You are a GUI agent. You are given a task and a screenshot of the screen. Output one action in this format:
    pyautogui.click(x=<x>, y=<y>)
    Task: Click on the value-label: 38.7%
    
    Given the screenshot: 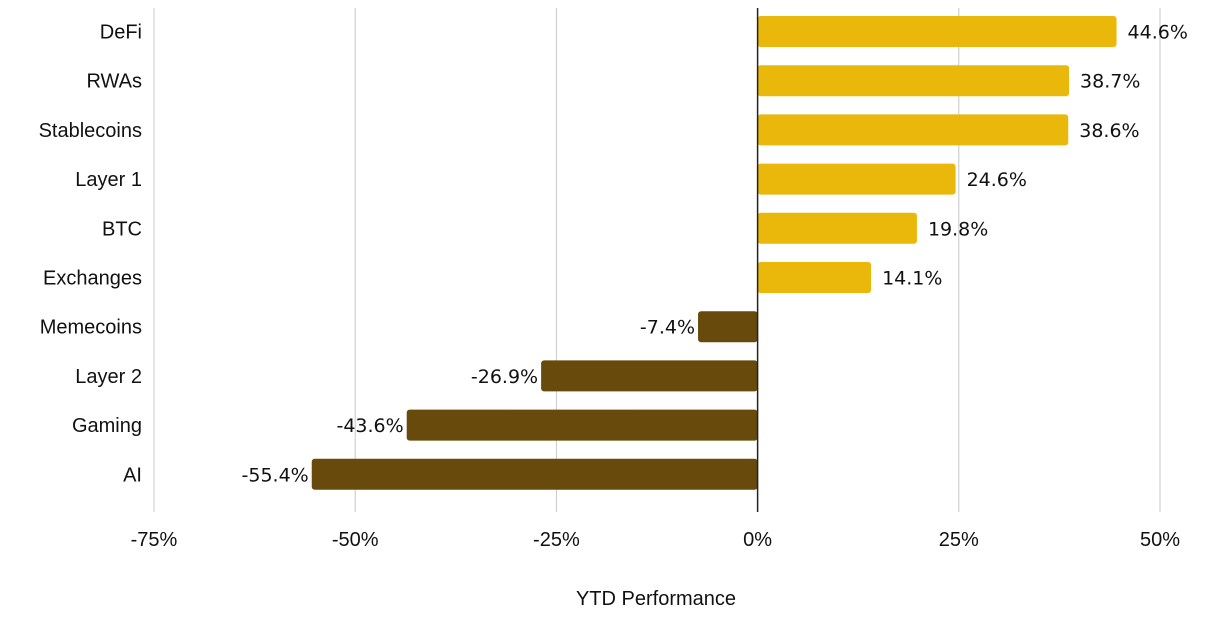 What is the action you would take?
    pyautogui.click(x=1110, y=82)
    